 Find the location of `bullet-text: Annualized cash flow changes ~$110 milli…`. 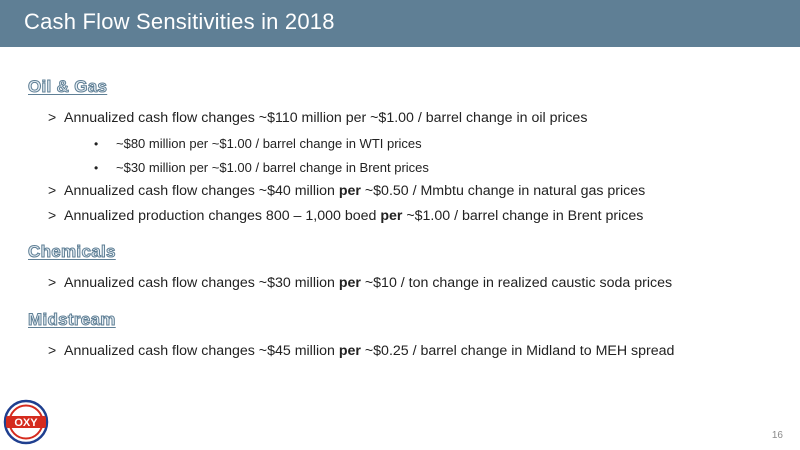

bullet-text: Annualized cash flow changes ~$110 milli… is located at coordinates (326, 118).